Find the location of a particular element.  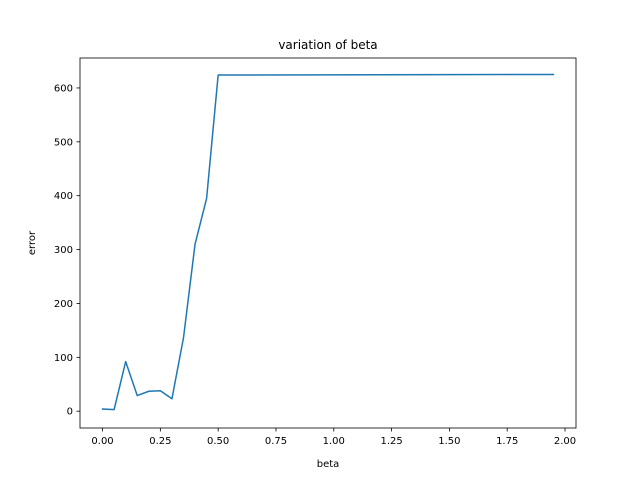

chart-title: variation of beta is located at coordinates (327, 45).